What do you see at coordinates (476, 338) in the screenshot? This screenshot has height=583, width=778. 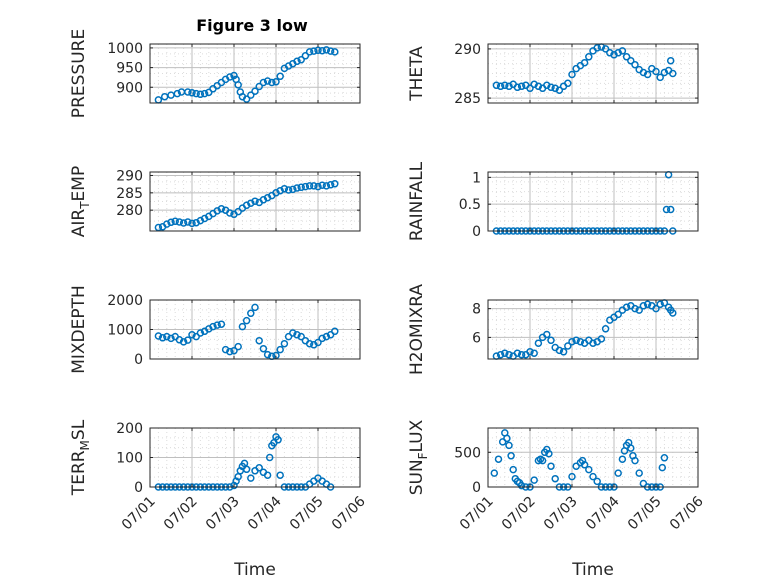 I see `y-tick-label: 6` at bounding box center [476, 338].